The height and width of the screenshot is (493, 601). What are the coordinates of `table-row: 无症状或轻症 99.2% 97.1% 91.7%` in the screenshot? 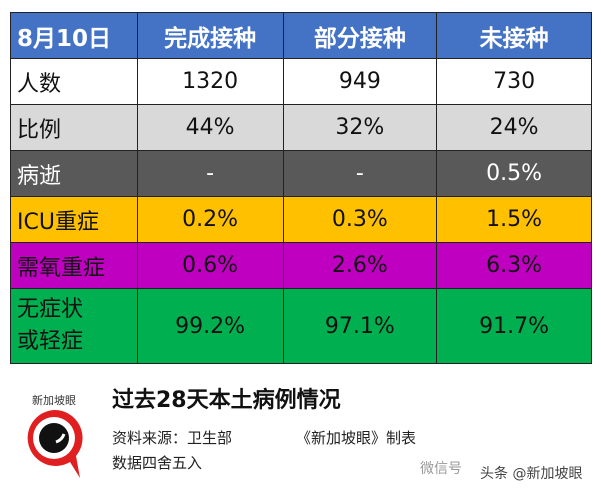 It's located at (301, 326).